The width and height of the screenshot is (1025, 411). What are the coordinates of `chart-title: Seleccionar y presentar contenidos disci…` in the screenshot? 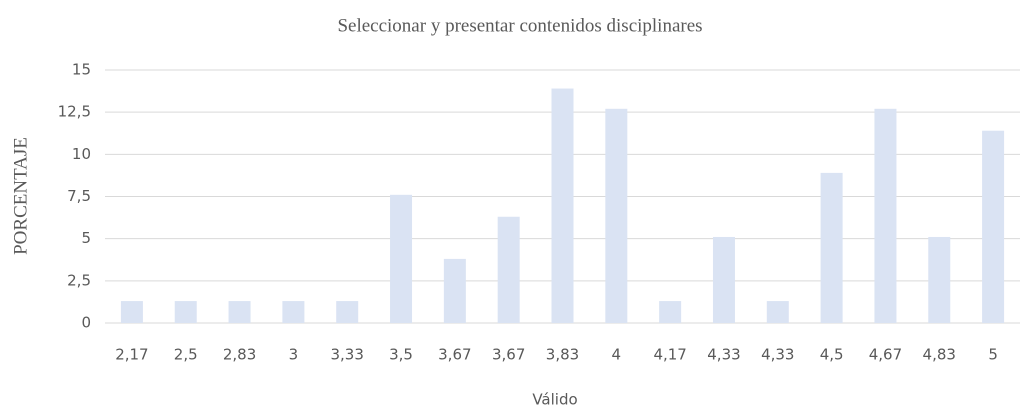 It's located at (519, 25).